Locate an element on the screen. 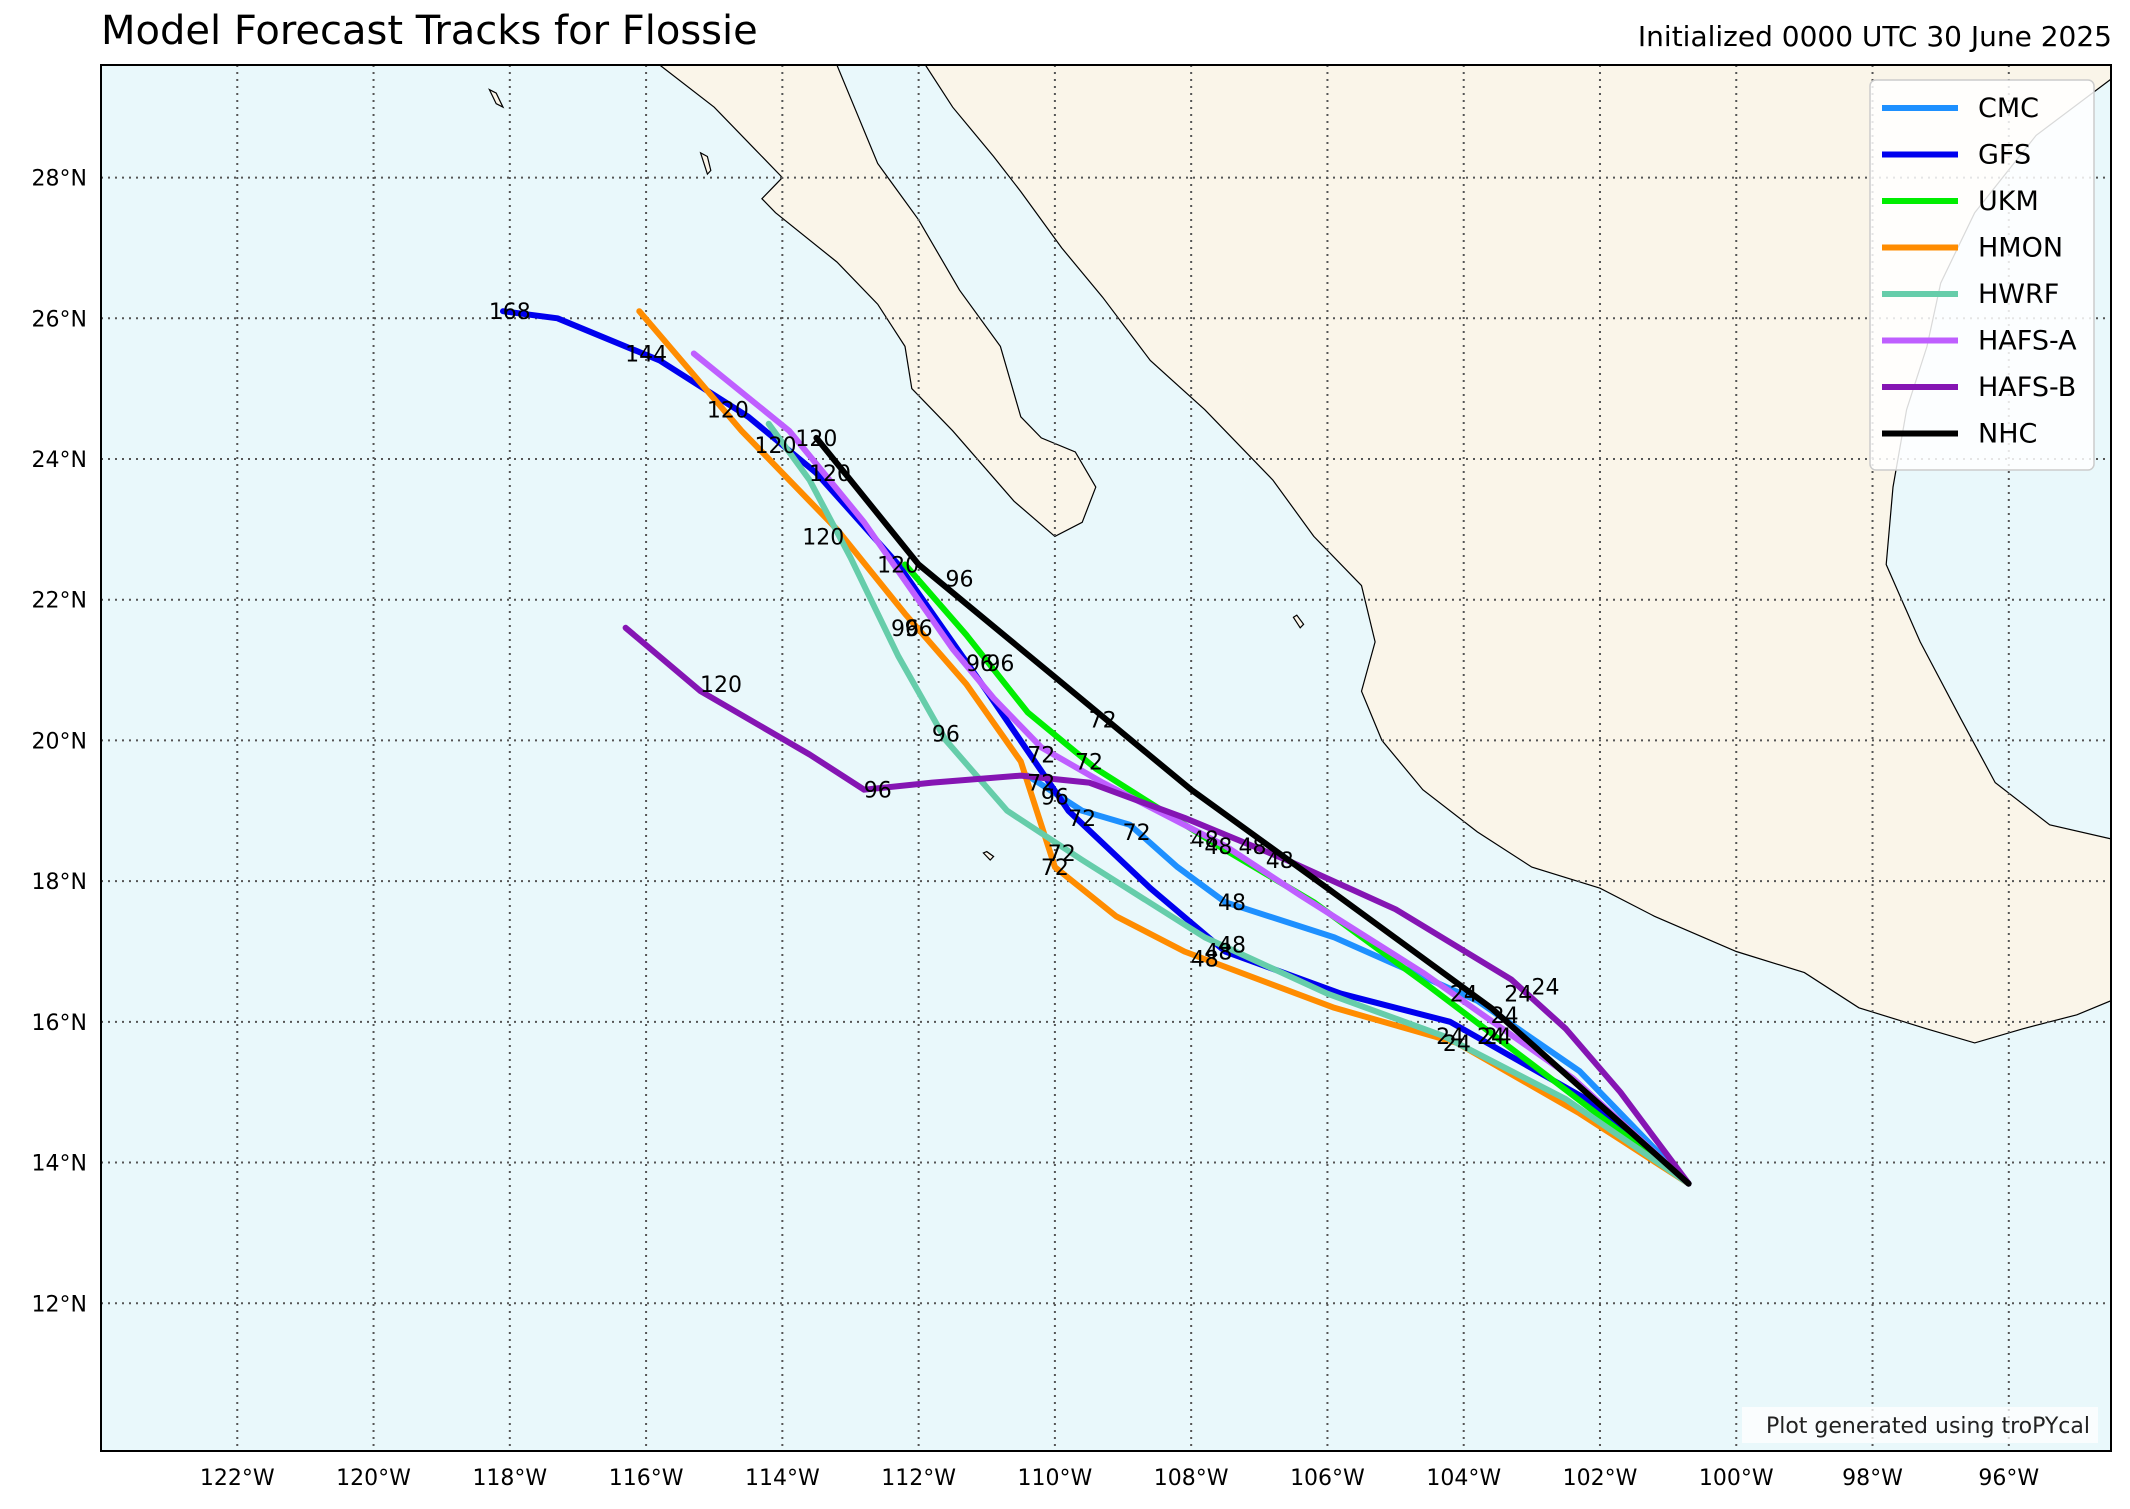  track-cmc is located at coordinates (1358, 979).